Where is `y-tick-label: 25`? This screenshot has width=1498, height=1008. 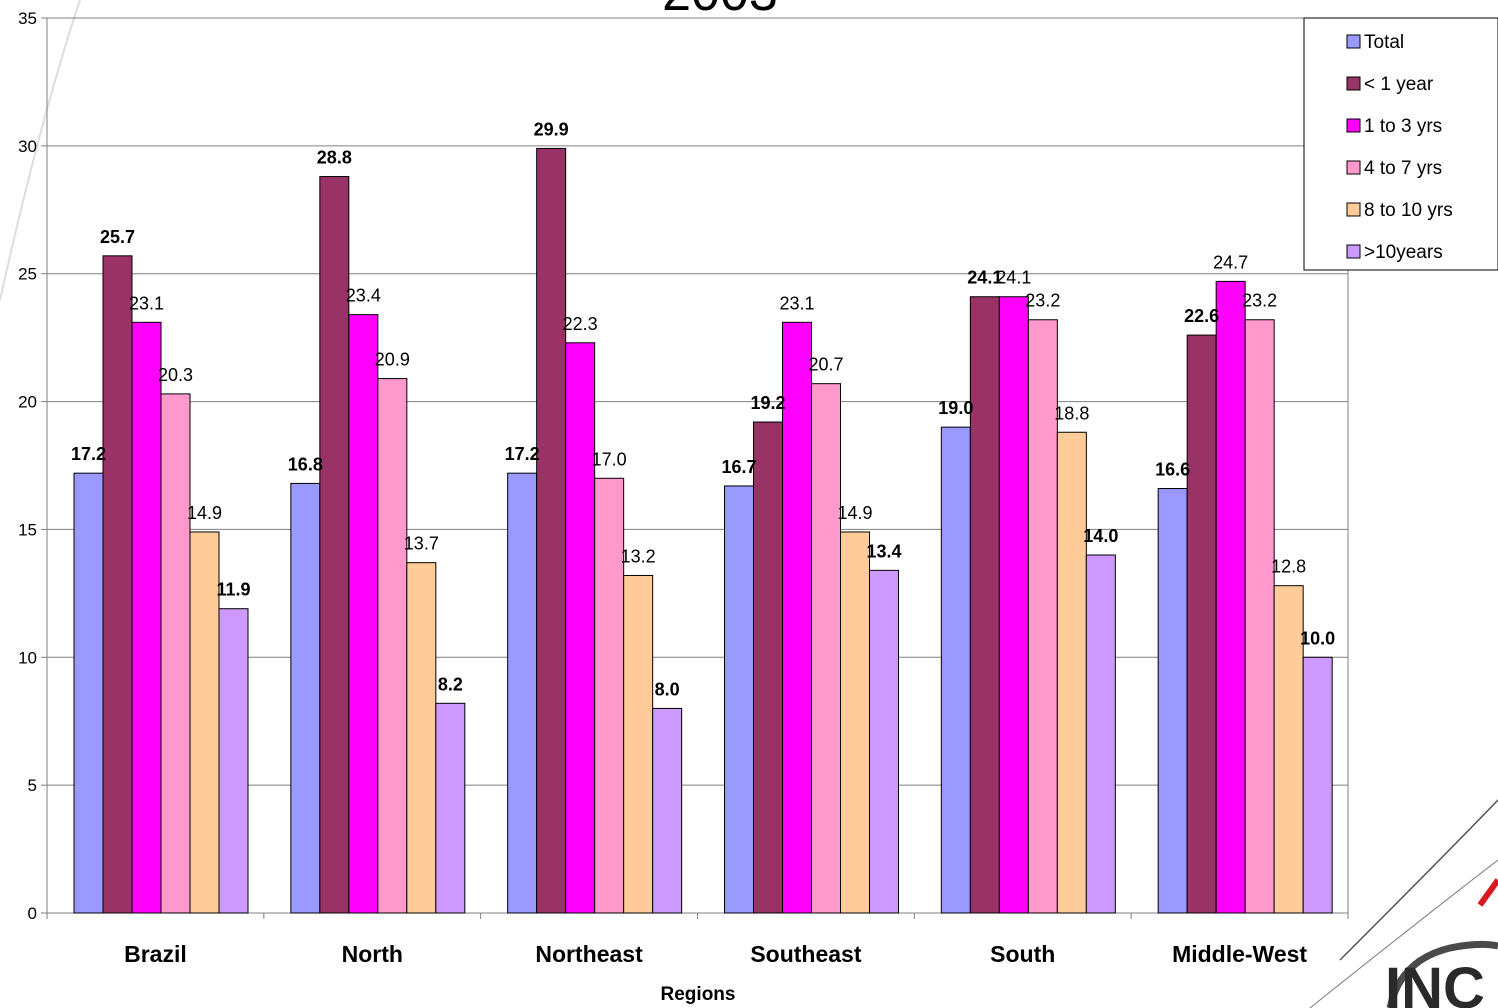
y-tick-label: 25 is located at coordinates (27, 274).